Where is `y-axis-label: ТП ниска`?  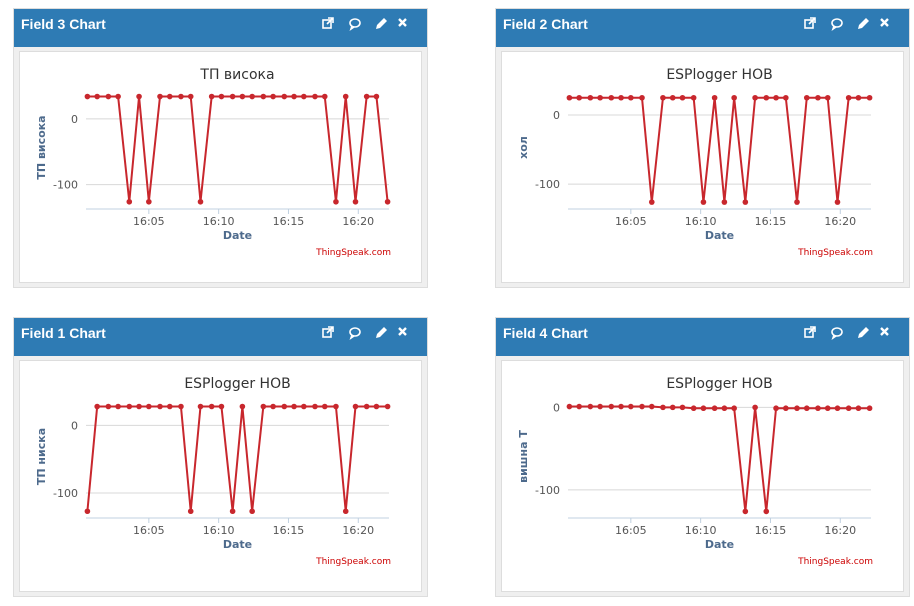
y-axis-label: ТП ниска is located at coordinates (41, 456).